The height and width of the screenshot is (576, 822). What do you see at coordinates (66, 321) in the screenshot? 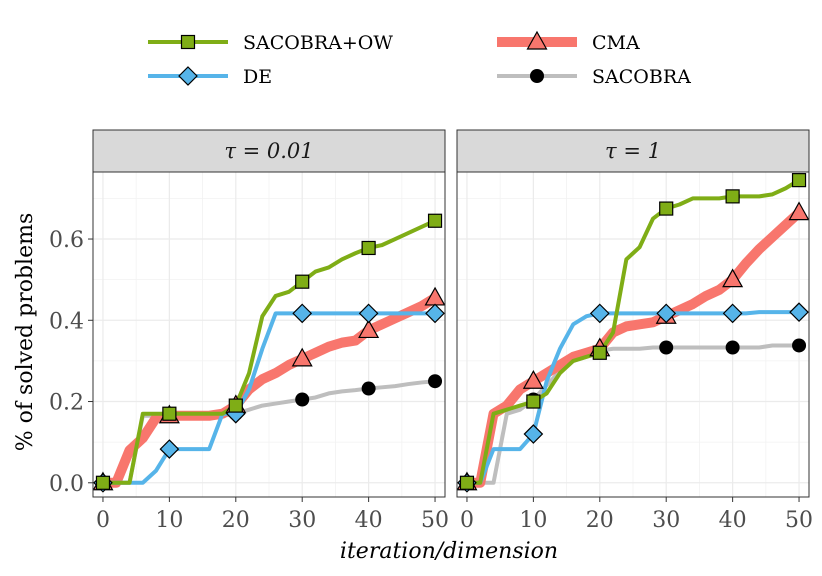
I see `y-tick-label: 0.4` at bounding box center [66, 321].